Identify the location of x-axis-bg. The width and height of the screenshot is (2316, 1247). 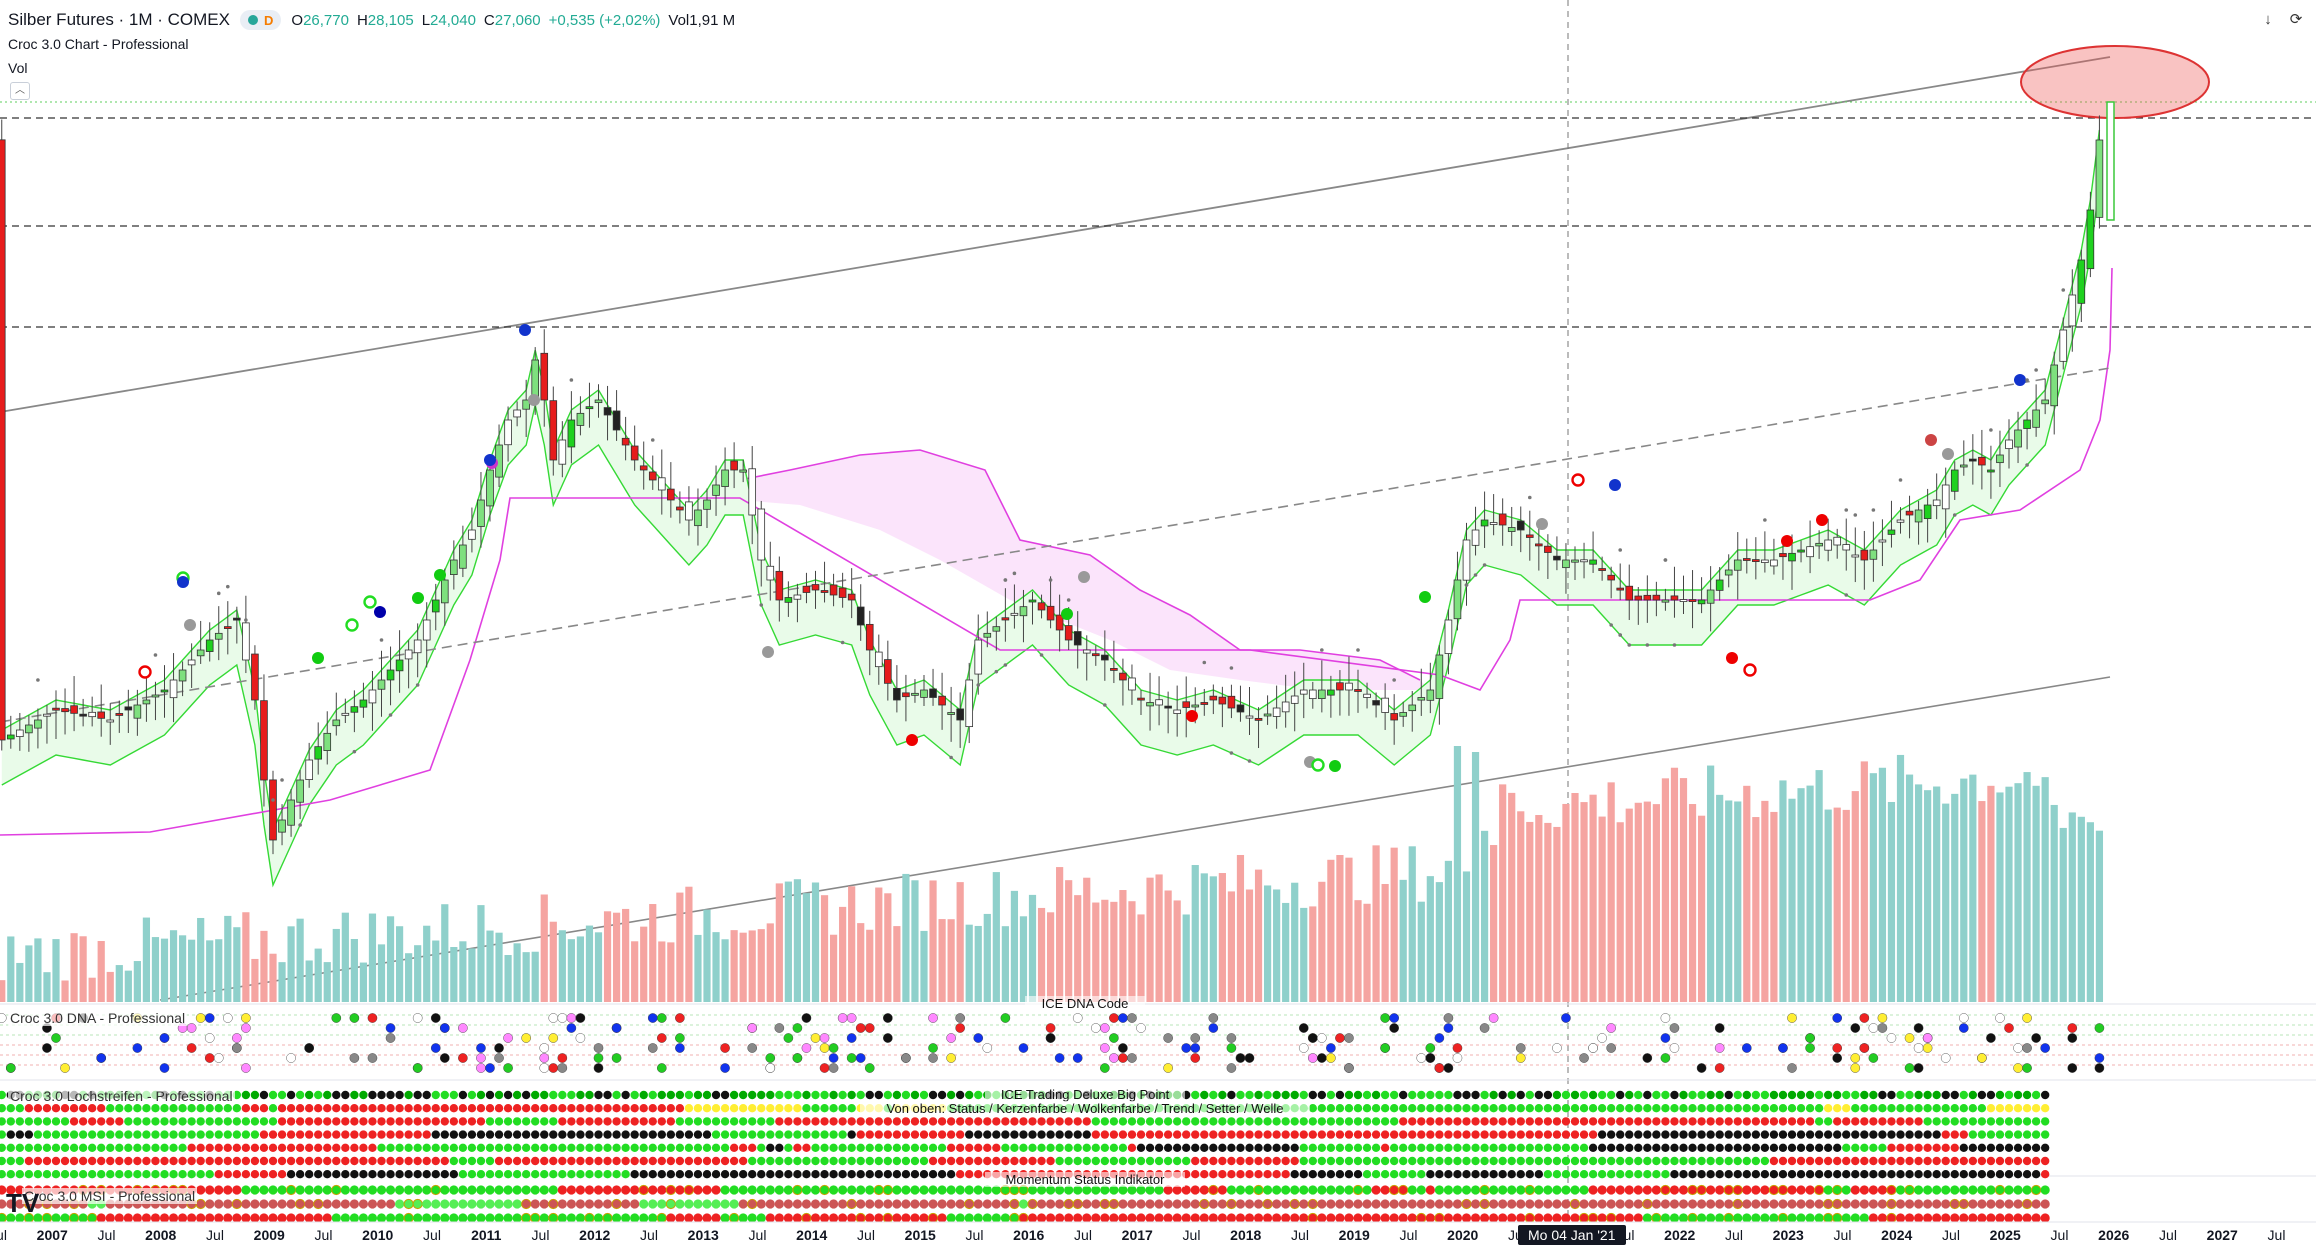
(1158, 1234).